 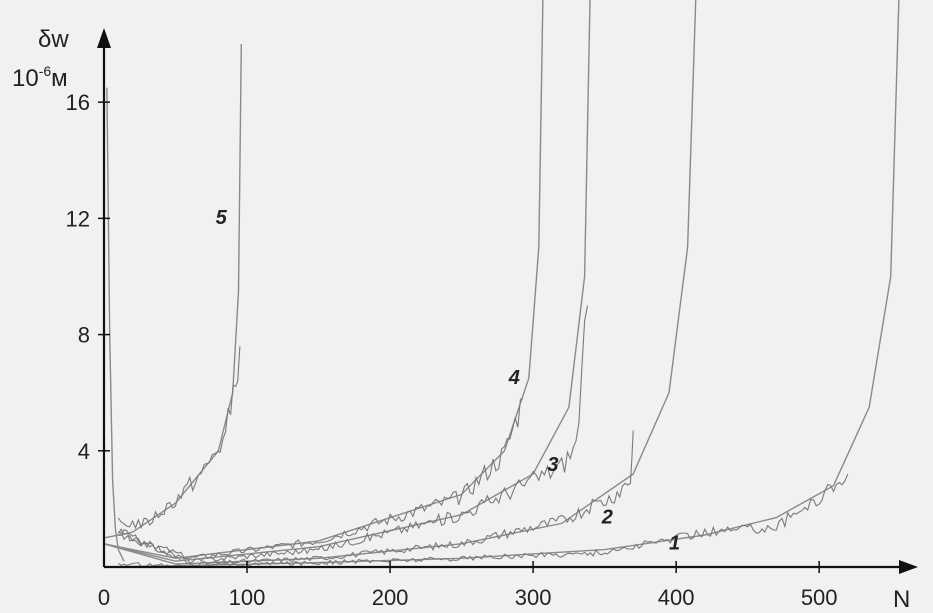 I want to click on initial-spike-curve, so click(x=115, y=324).